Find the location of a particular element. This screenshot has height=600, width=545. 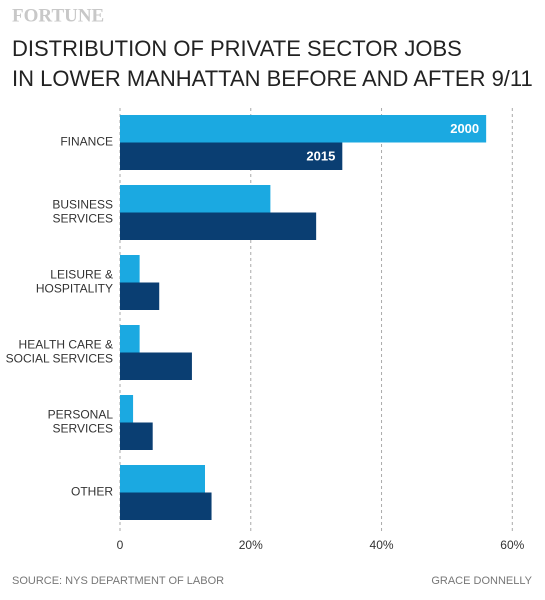

x-tick-label: 20% is located at coordinates (251, 545).